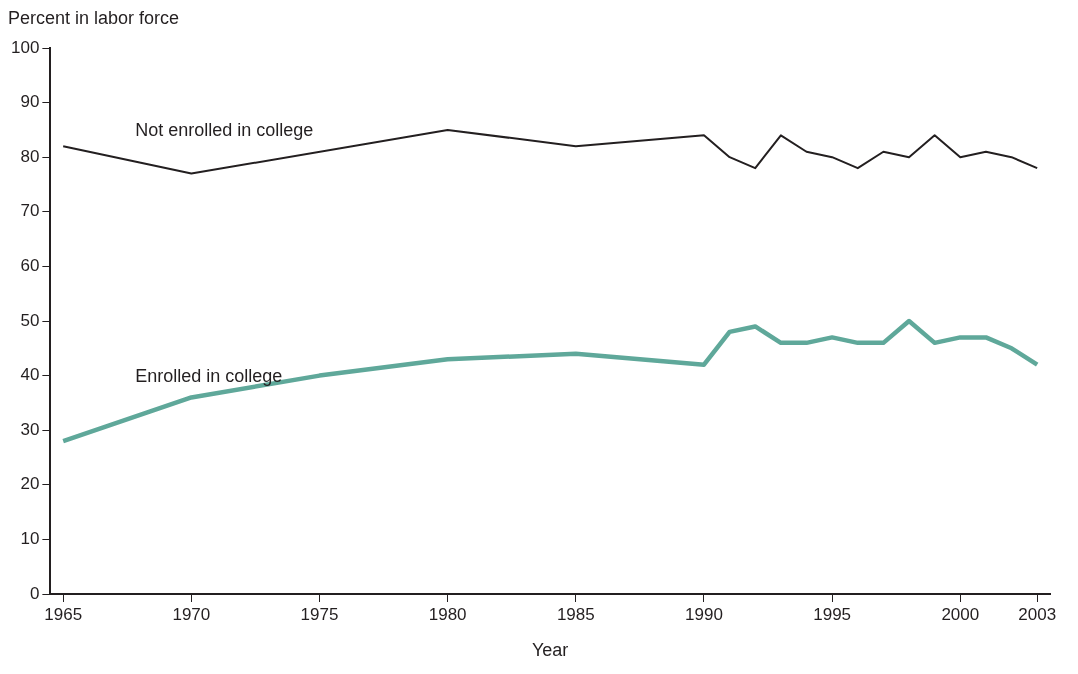 Image resolution: width=1078 pixels, height=674 pixels. Describe the element at coordinates (30, 266) in the screenshot. I see `y-tick-label: 60` at that location.